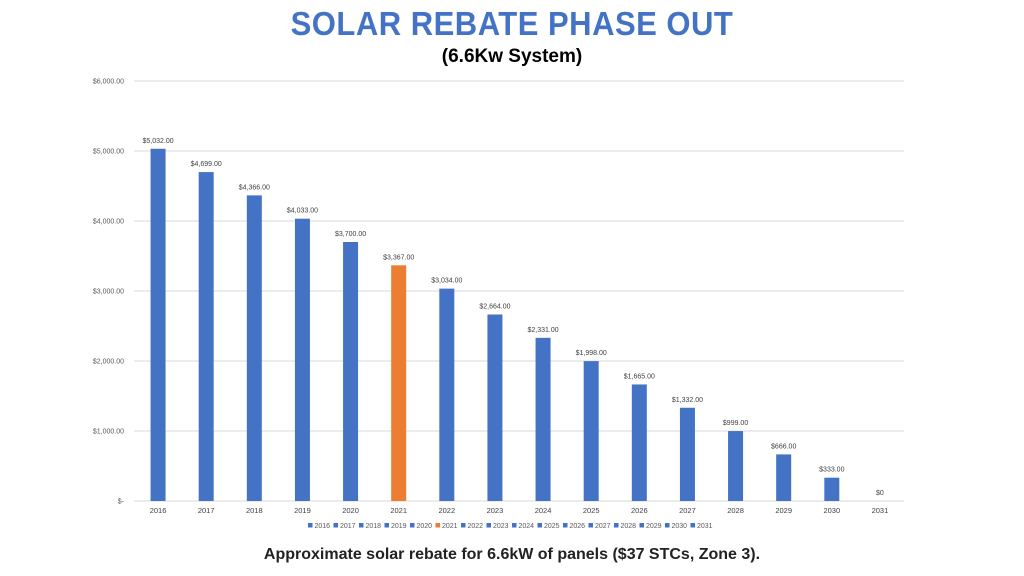 This screenshot has height=576, width=1024. What do you see at coordinates (450, 526) in the screenshot?
I see `legend-entry-2021: 2021` at bounding box center [450, 526].